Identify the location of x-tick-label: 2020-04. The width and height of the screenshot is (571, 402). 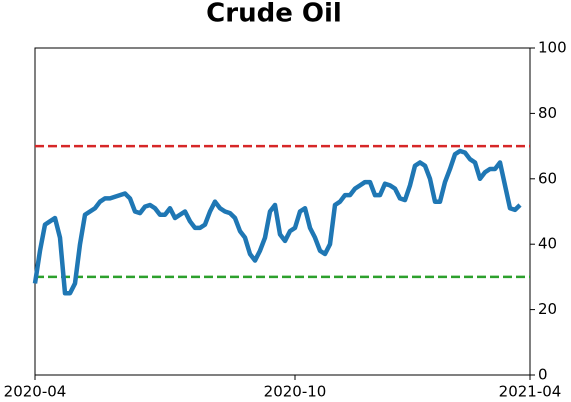
(35, 392).